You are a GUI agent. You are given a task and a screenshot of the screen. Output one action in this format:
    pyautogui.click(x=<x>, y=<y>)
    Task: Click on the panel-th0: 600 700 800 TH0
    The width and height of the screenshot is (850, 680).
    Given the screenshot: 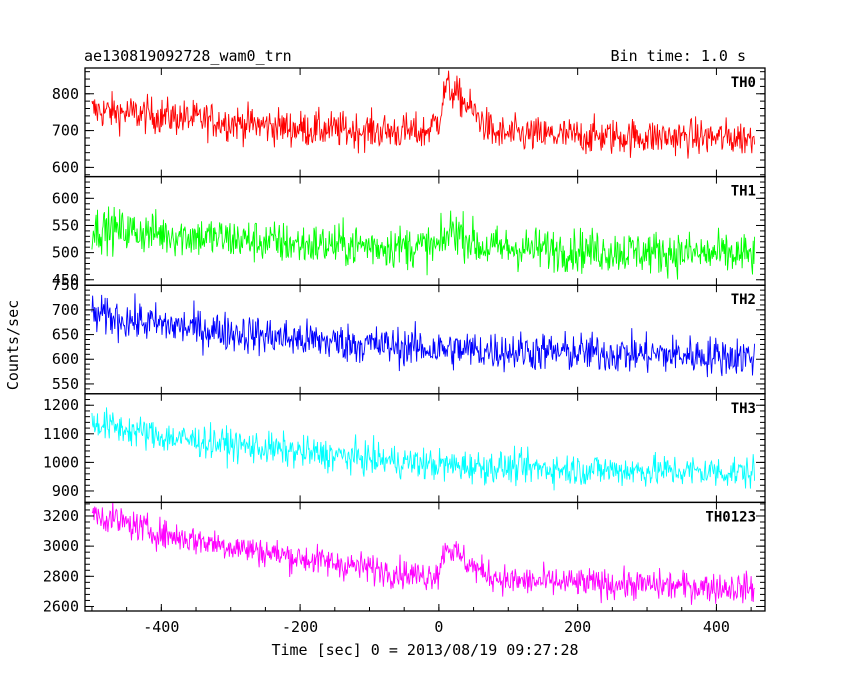 What is the action you would take?
    pyautogui.click(x=409, y=122)
    